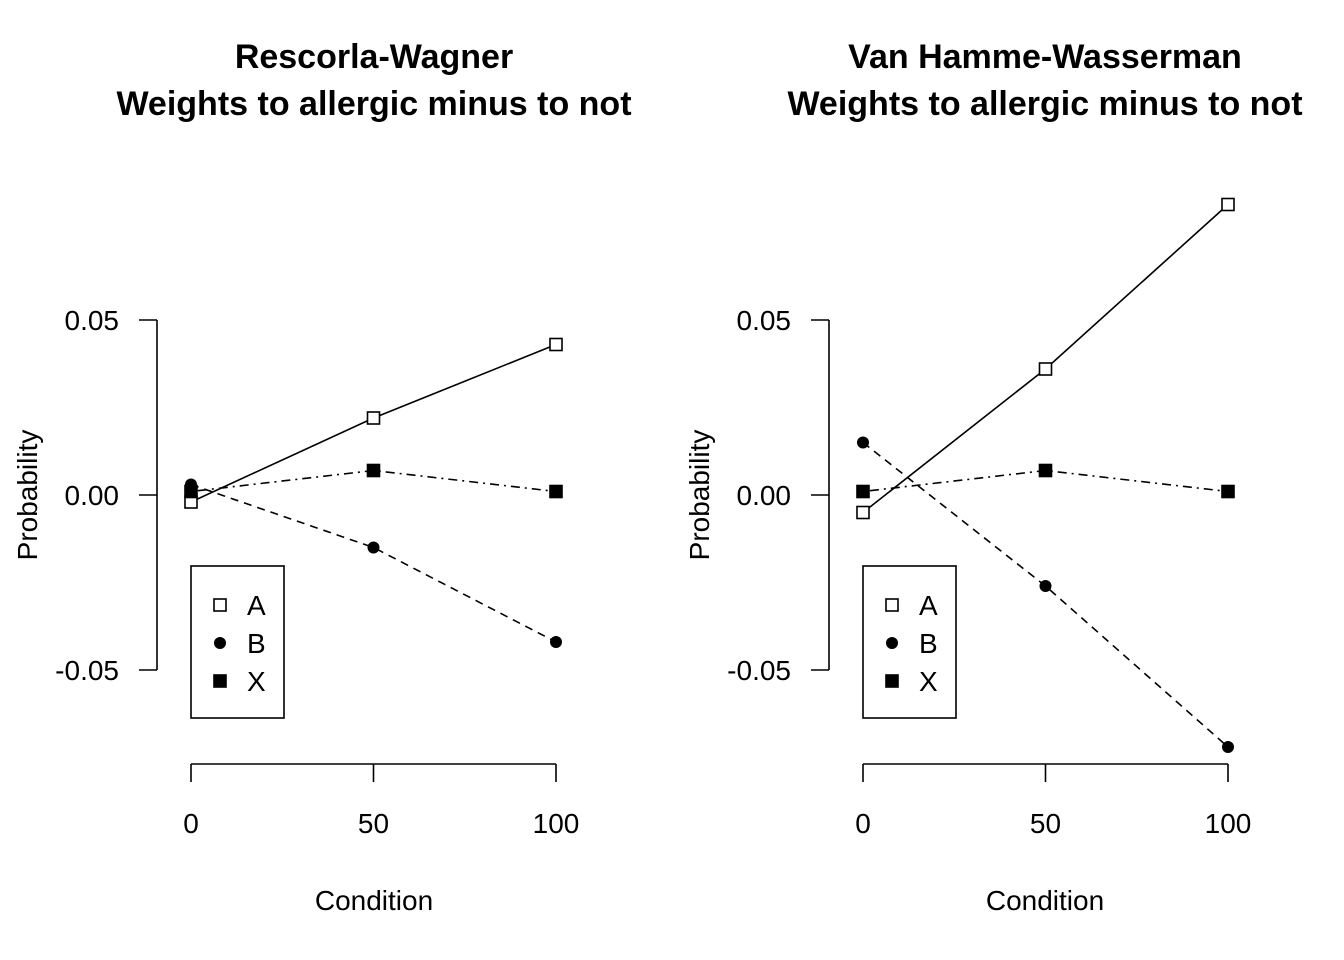  Describe the element at coordinates (374, 57) in the screenshot. I see `chart-title-line-1: Rescorla-Wagner` at that location.